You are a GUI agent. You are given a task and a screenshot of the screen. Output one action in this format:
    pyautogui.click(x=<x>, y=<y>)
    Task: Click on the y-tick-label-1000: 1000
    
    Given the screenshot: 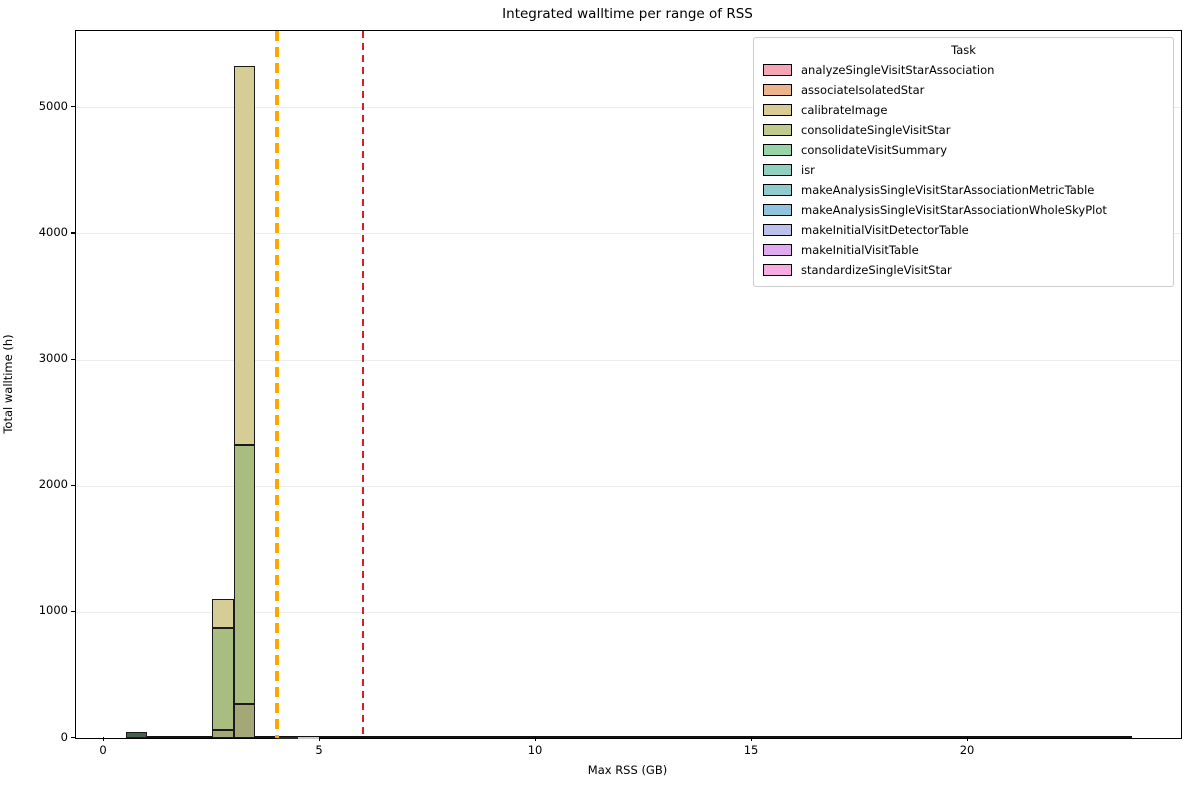 What is the action you would take?
    pyautogui.click(x=53, y=610)
    